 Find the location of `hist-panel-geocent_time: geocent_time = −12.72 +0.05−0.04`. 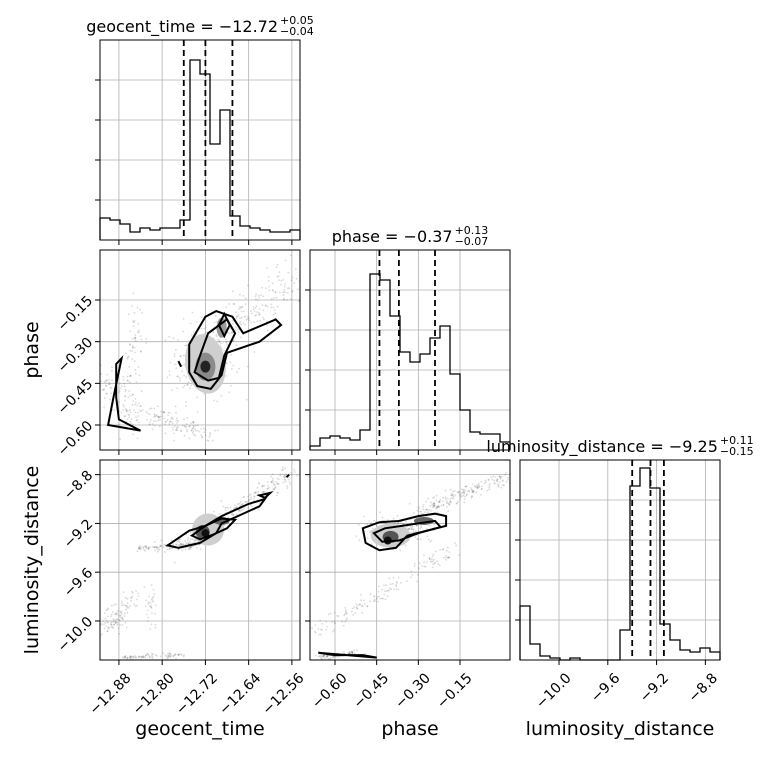

hist-panel-geocent_time: geocent_time = −12.72 +0.05−0.04 is located at coordinates (200, 129).